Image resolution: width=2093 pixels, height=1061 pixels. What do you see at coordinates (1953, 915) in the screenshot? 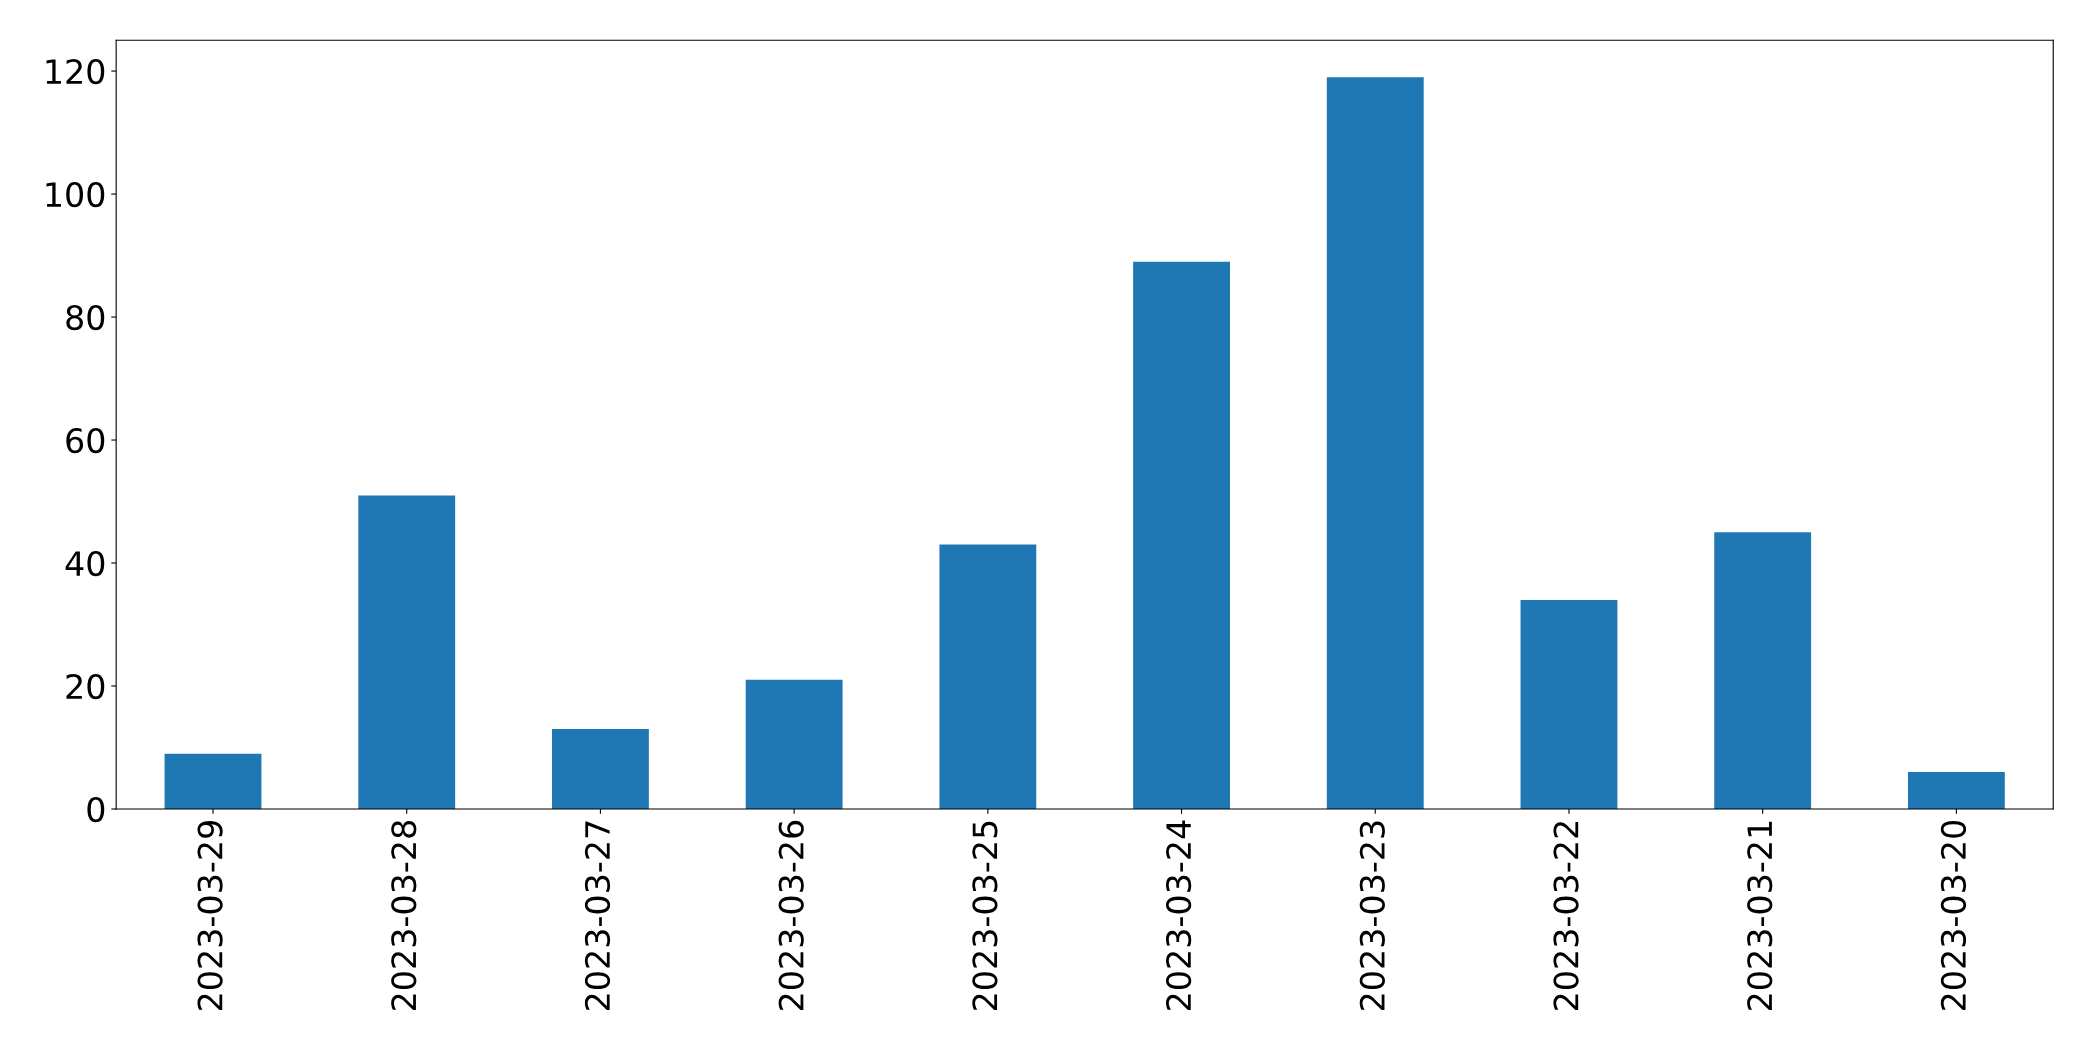
I see `x-tick-label: 2023-03-20` at bounding box center [1953, 915].